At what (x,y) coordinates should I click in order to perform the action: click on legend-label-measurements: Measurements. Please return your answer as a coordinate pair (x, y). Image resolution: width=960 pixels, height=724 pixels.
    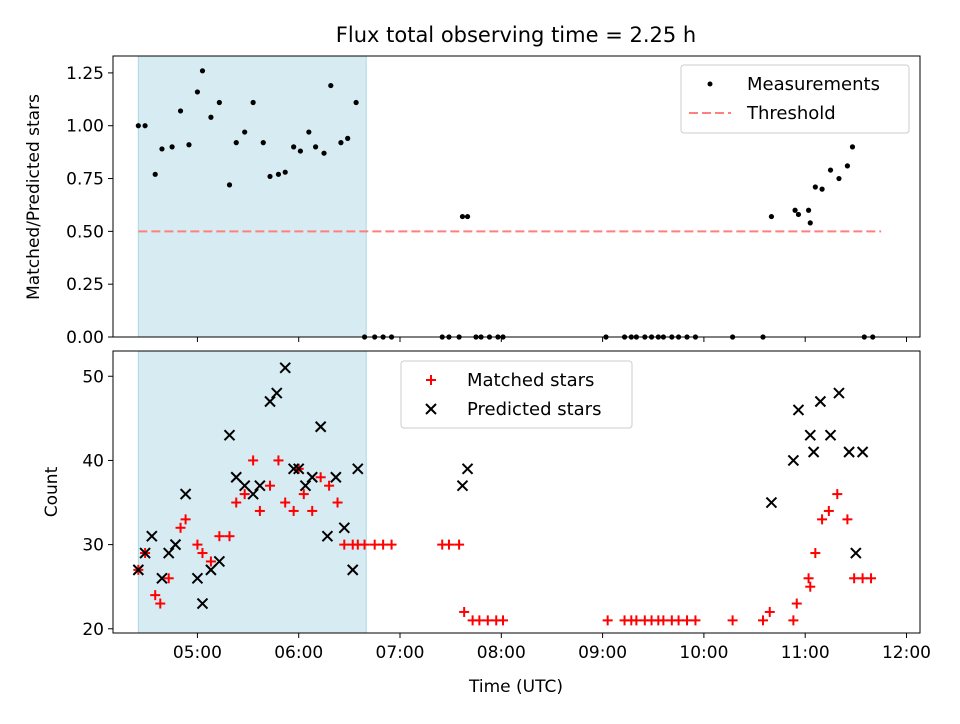
    Looking at the image, I should click on (813, 84).